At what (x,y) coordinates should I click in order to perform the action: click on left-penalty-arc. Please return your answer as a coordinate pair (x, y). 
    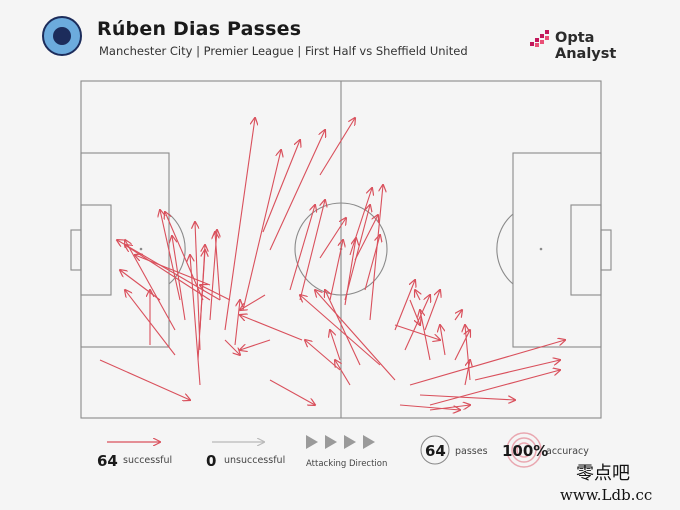
    Looking at the image, I should click on (177, 249).